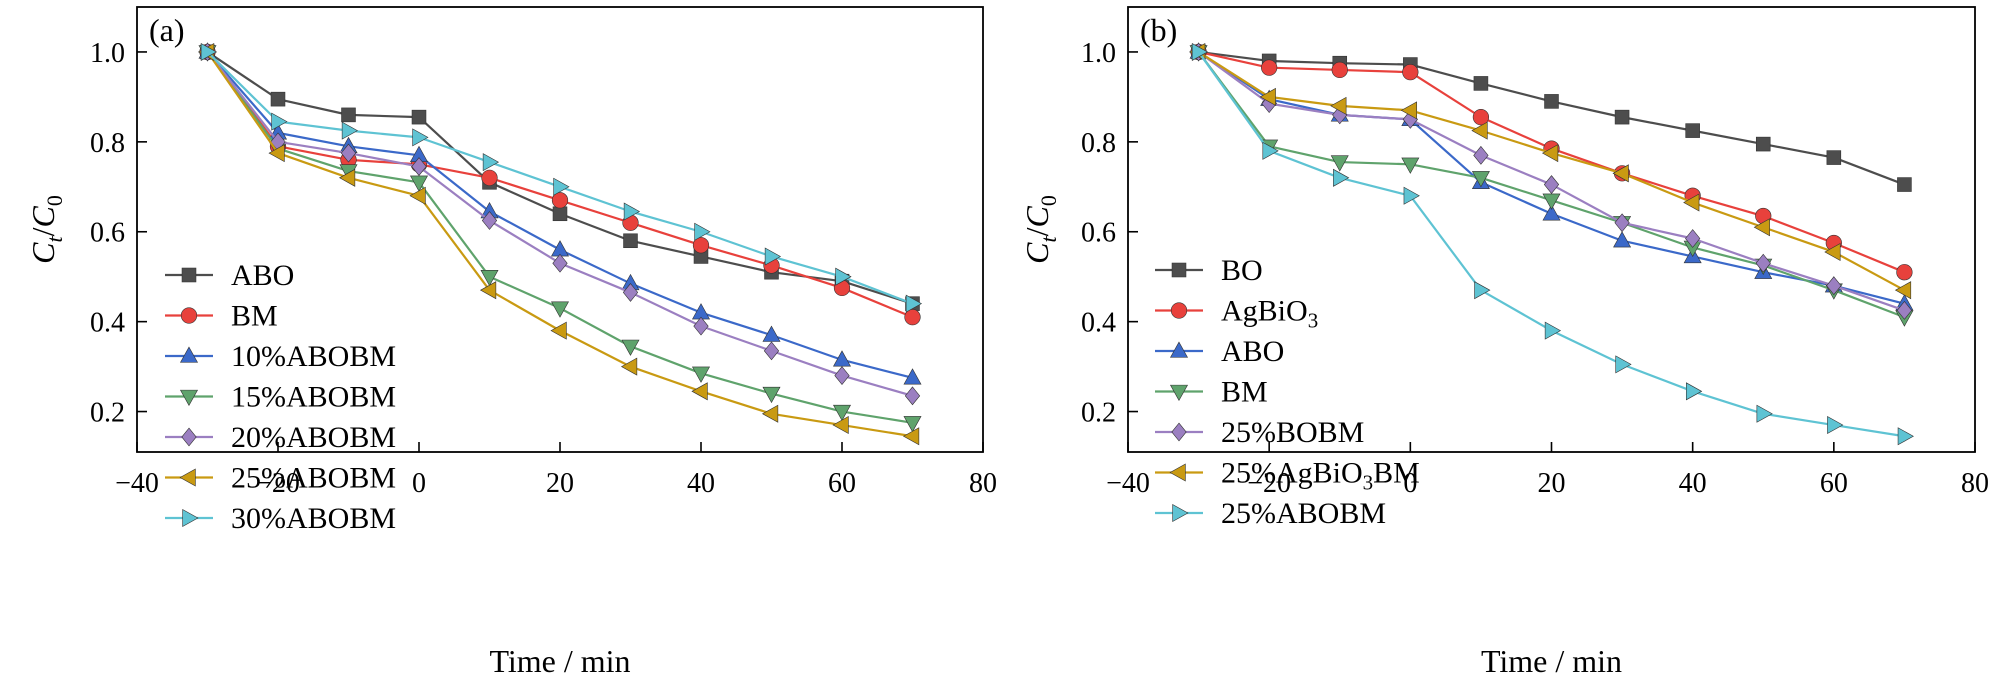 The width and height of the screenshot is (2000, 680). Describe the element at coordinates (1128, 483) in the screenshot. I see `x-tick-label: −40` at that location.